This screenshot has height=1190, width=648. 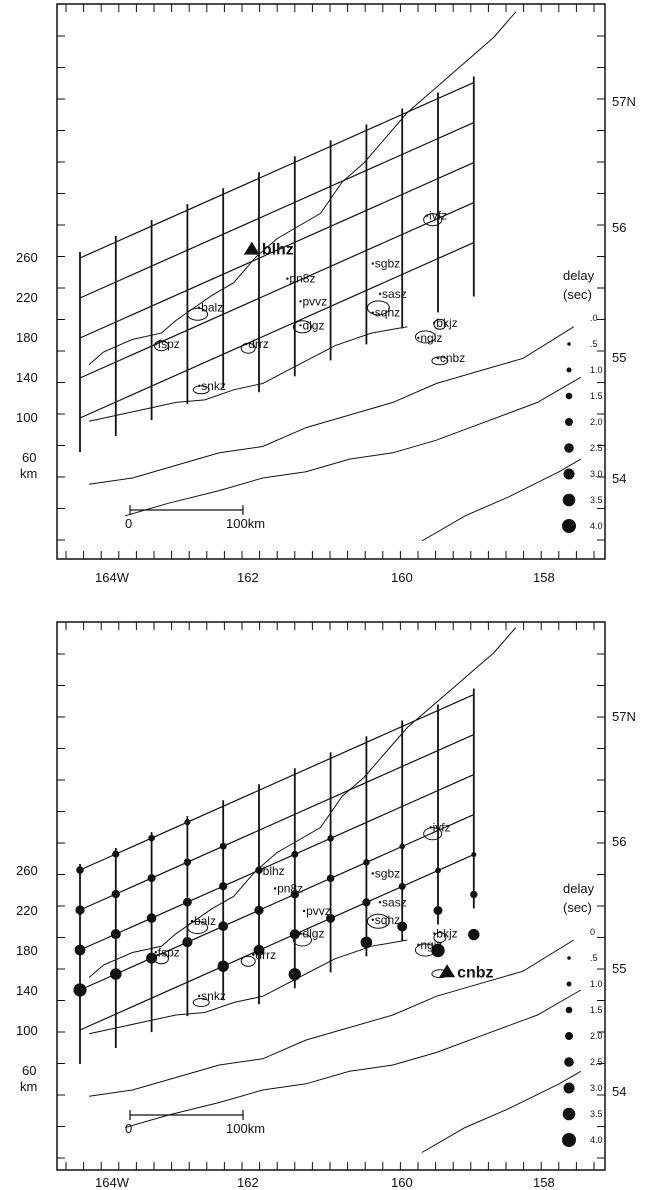 I want to click on lat-axis: 57N 56 55 54, so click(x=624, y=904).